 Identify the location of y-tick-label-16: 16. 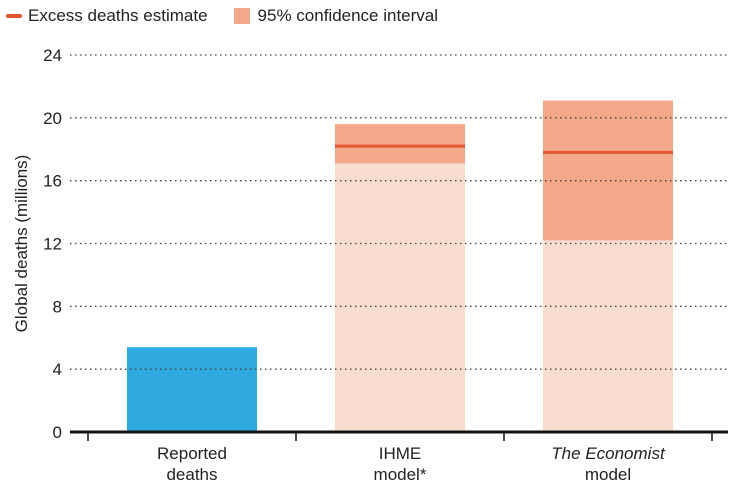
(52, 181).